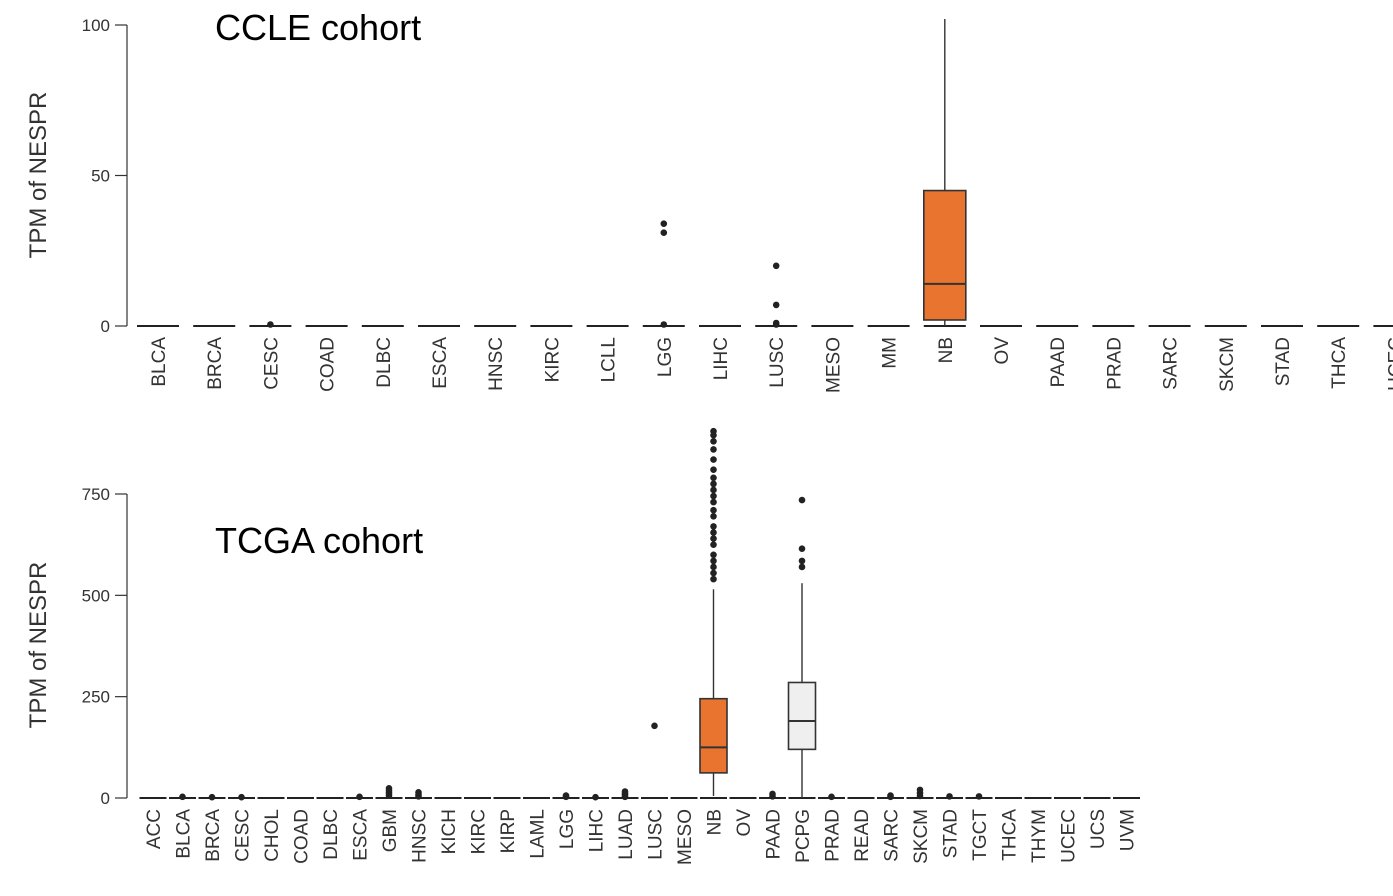 The width and height of the screenshot is (1393, 896). What do you see at coordinates (384, 362) in the screenshot?
I see `ccle-x-tick-label: DLBC` at bounding box center [384, 362].